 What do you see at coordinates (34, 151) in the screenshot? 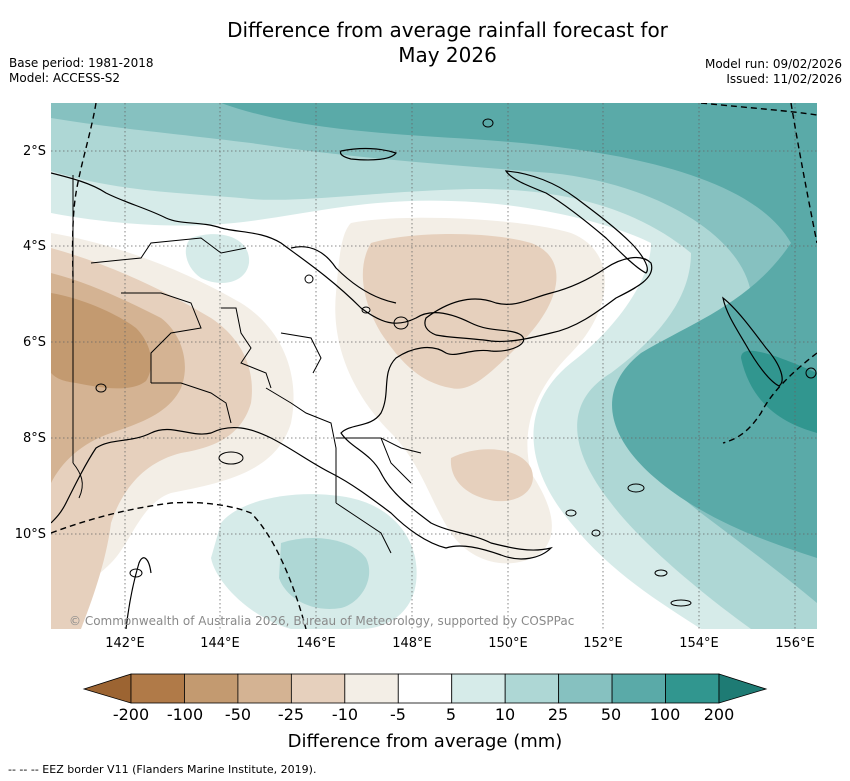
I see `lat-label-2s: 2°S` at bounding box center [34, 151].